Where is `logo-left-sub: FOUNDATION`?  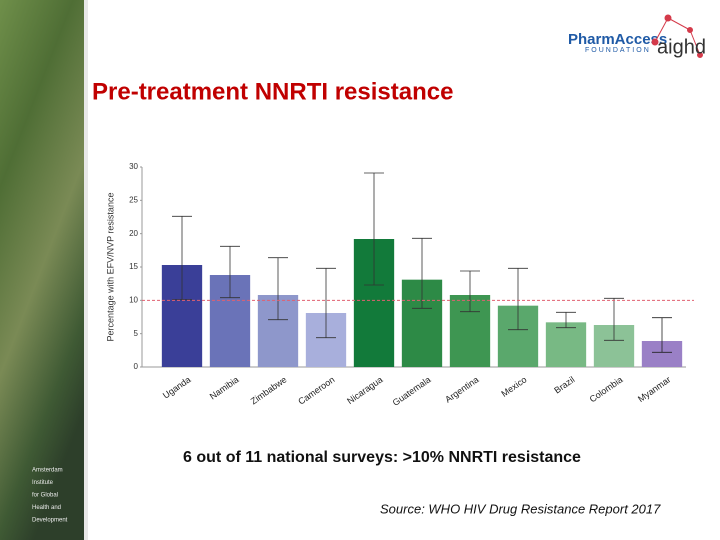
logo-left-sub: FOUNDATION is located at coordinates (618, 50).